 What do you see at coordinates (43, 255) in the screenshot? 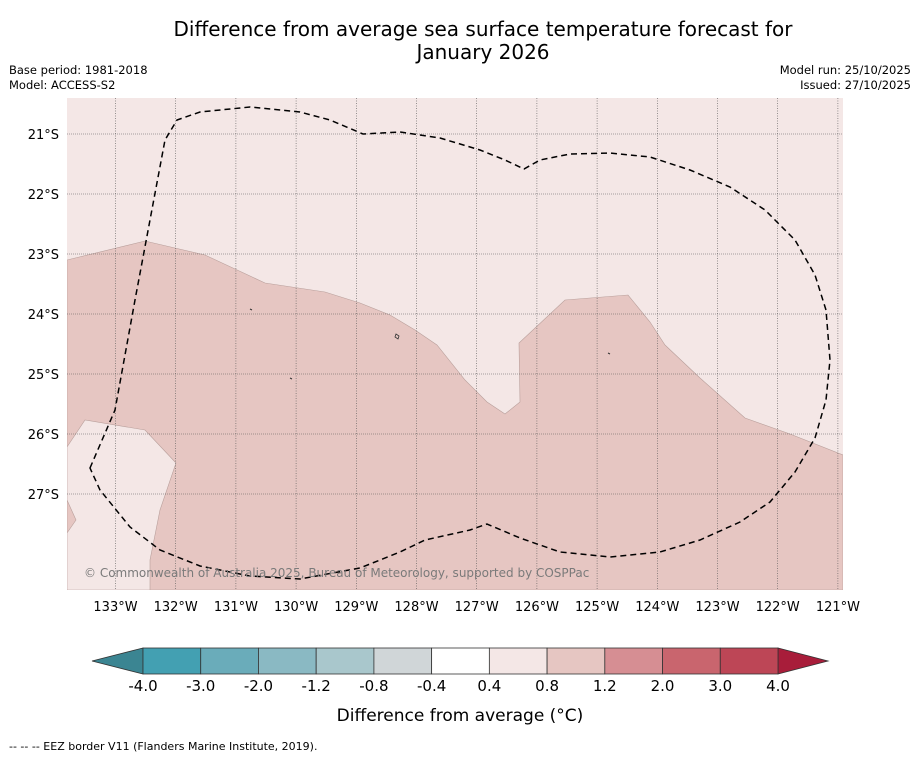
I see `latitude-label: 23°S` at bounding box center [43, 255].